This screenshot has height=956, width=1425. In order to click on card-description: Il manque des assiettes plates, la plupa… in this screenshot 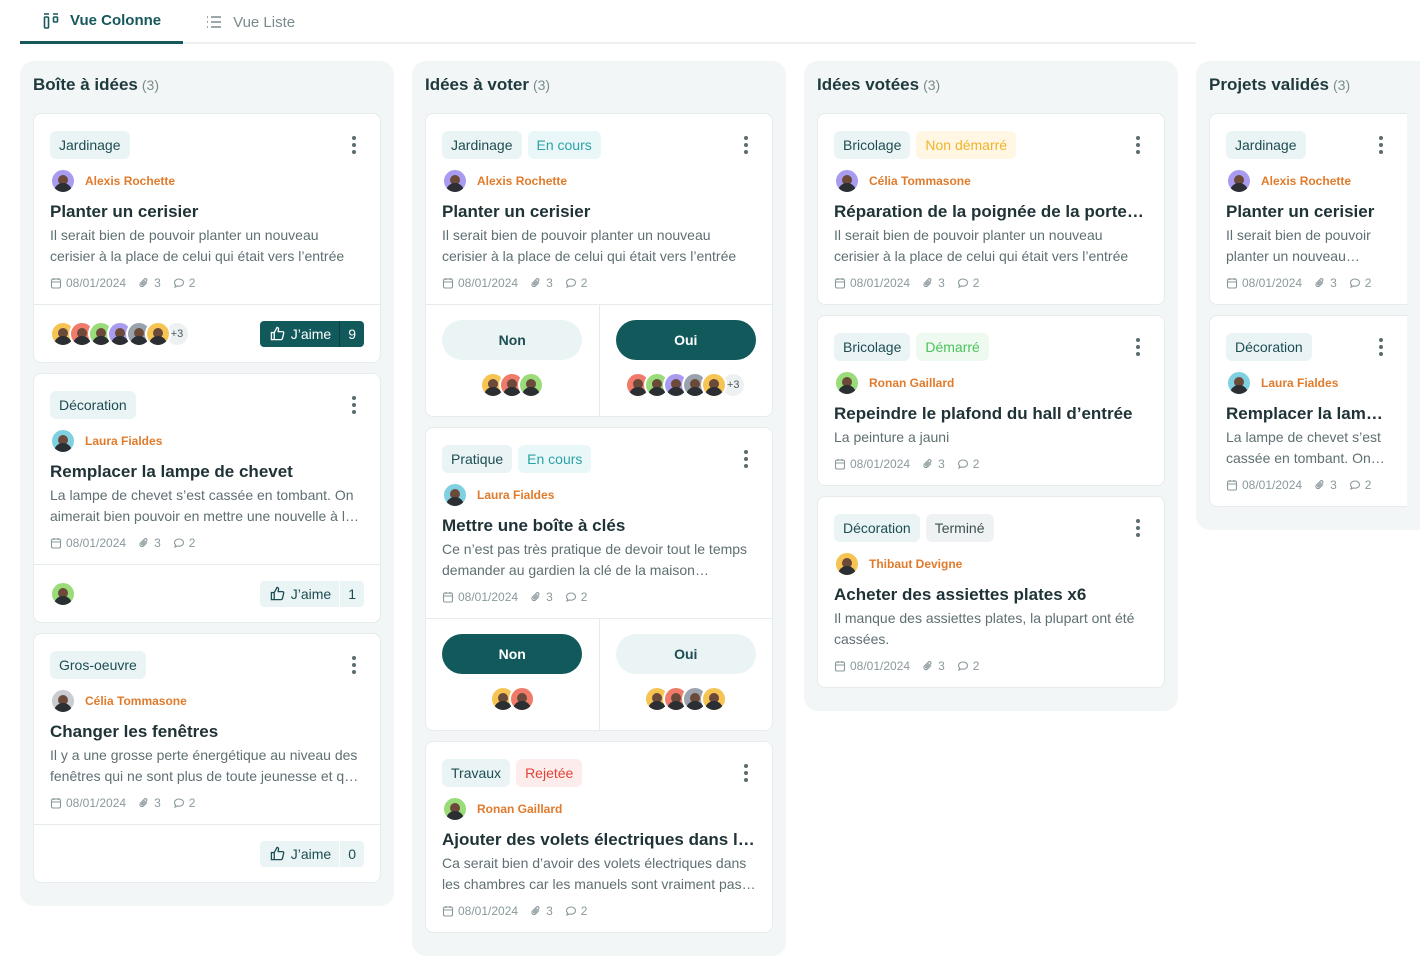, I will do `click(984, 628)`.